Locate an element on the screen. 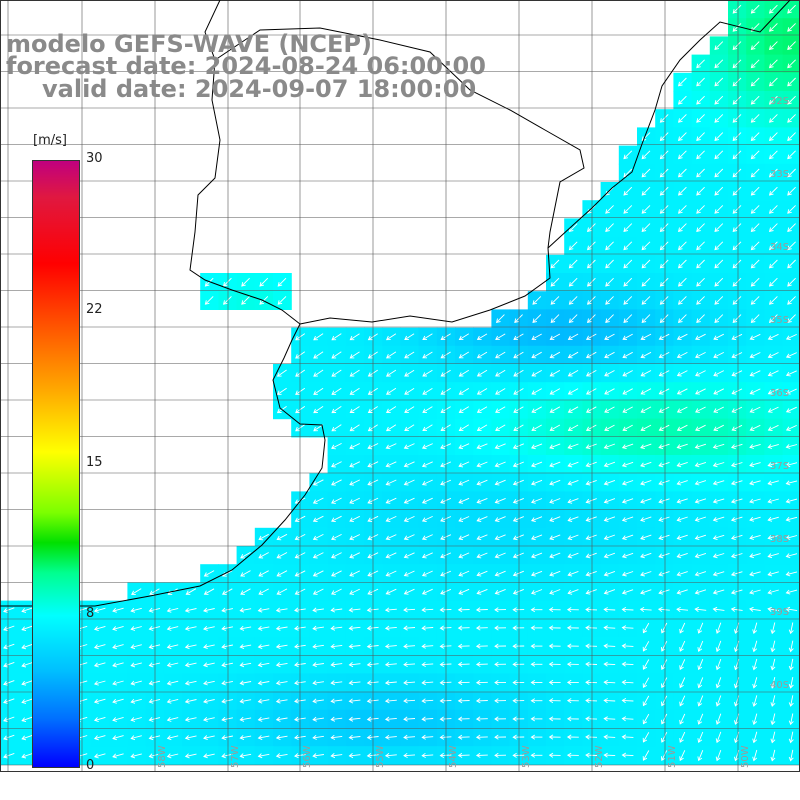 This screenshot has width=800, height=800. latitude-label: 34S is located at coordinates (779, 247).